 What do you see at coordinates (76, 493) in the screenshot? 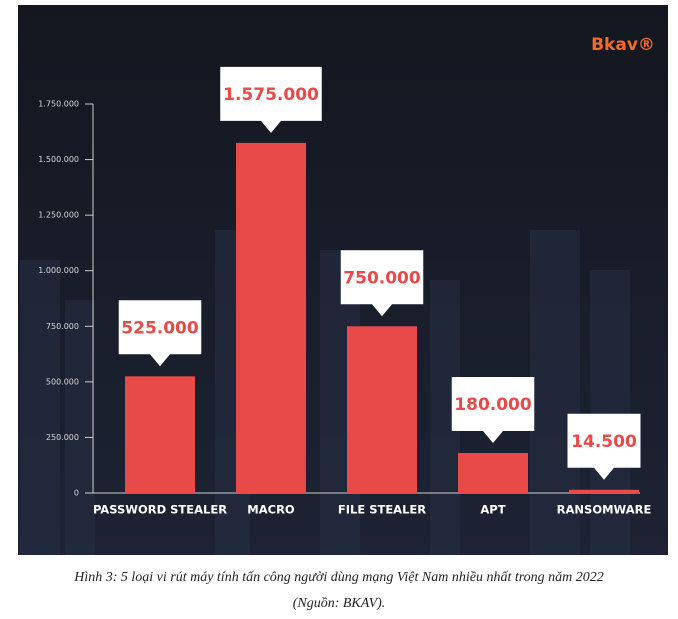
I see `y-tick-label: 0` at bounding box center [76, 493].